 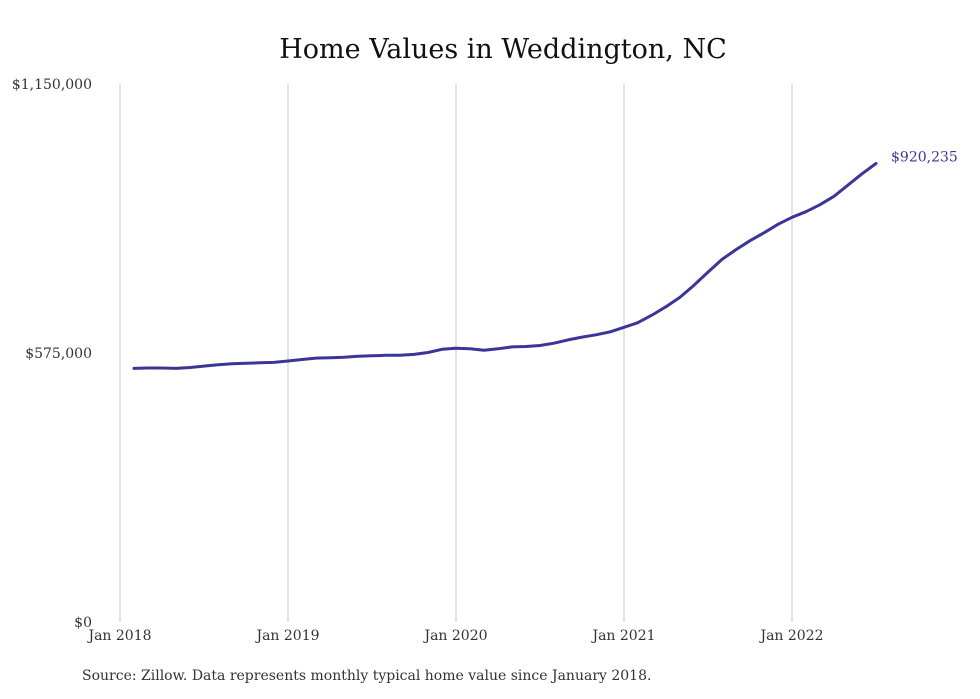 What do you see at coordinates (622, 636) in the screenshot?
I see `x-tick-label: Jan 2021` at bounding box center [622, 636].